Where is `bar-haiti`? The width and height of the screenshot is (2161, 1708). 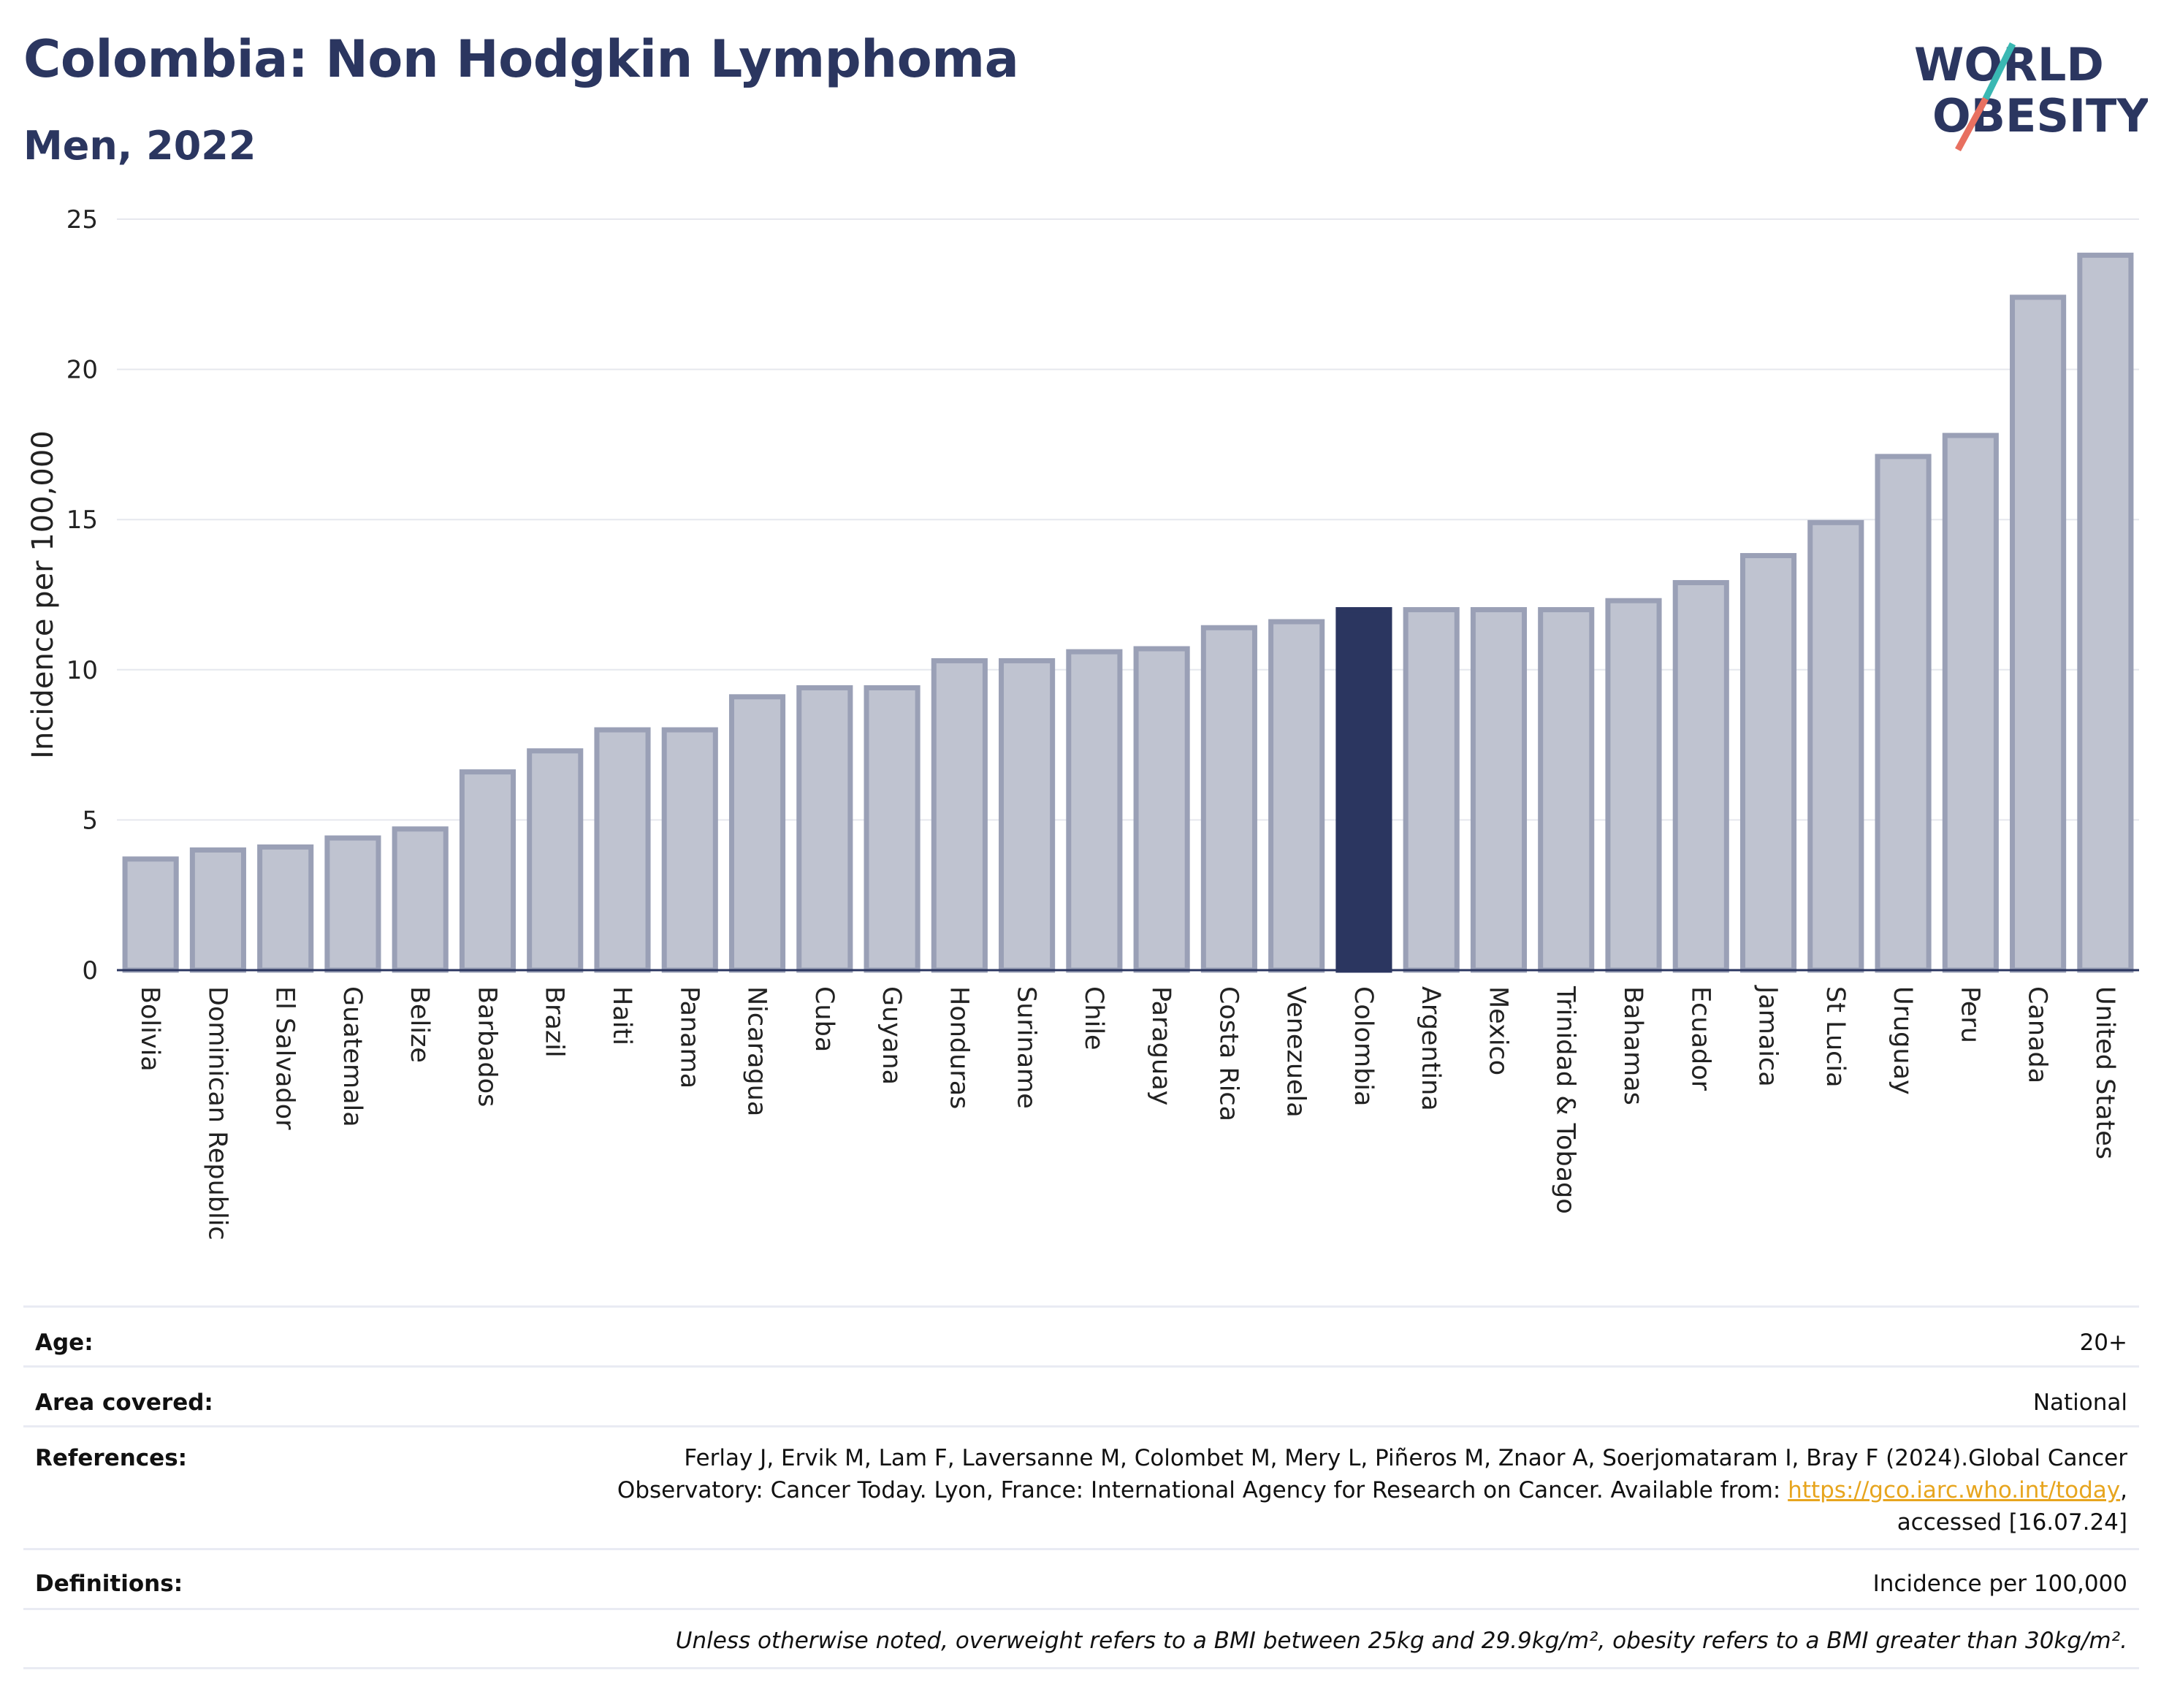
bar-haiti is located at coordinates (622, 850).